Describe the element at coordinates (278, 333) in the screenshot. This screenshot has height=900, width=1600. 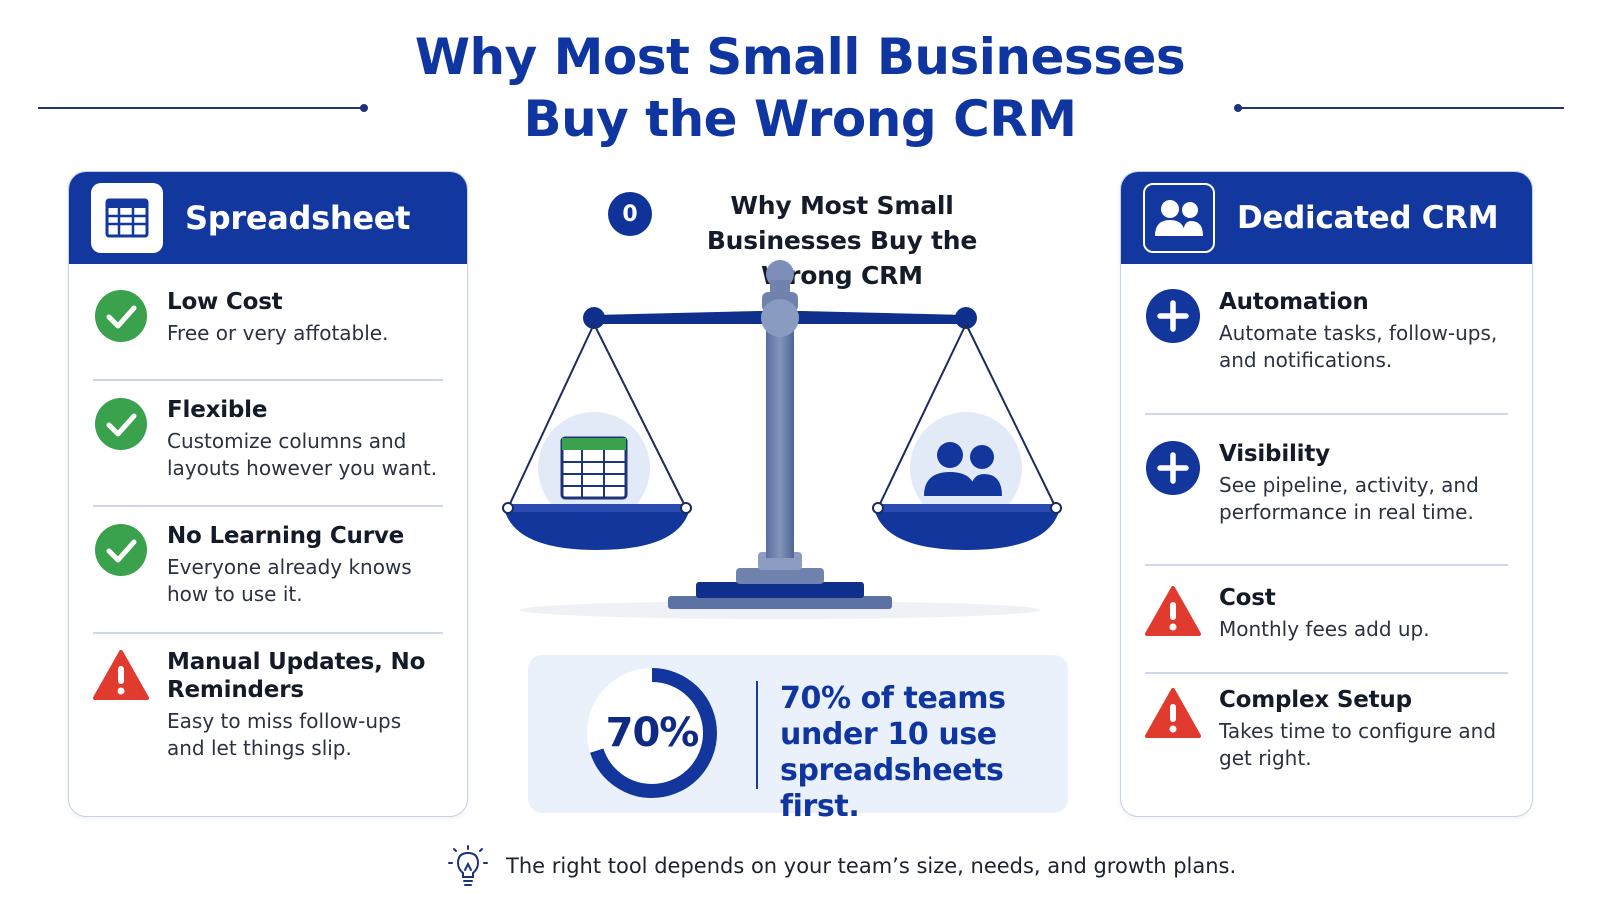
I see `item-description: Free or very affotable.` at that location.